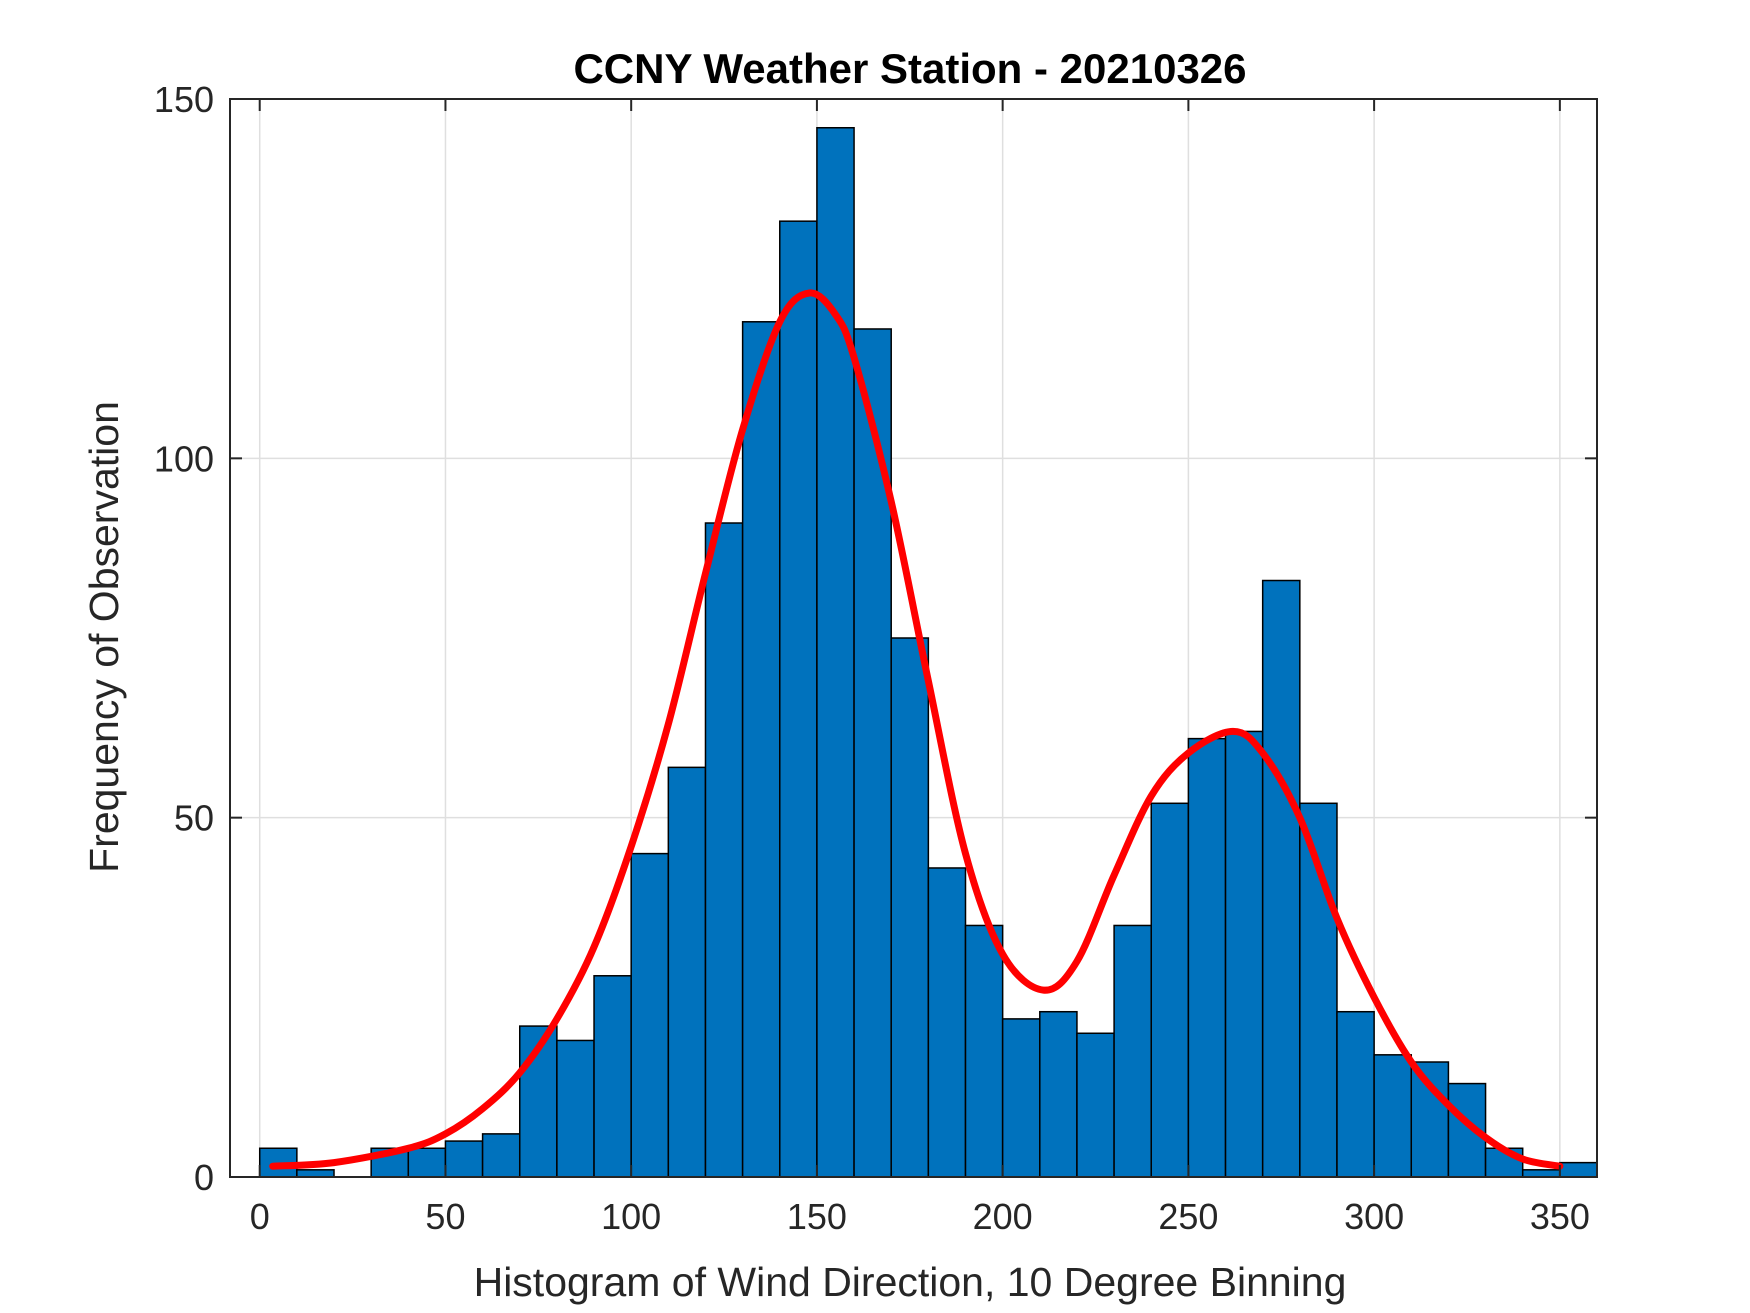 The image size is (1750, 1313). What do you see at coordinates (631, 1216) in the screenshot?
I see `x-tick-label: 100` at bounding box center [631, 1216].